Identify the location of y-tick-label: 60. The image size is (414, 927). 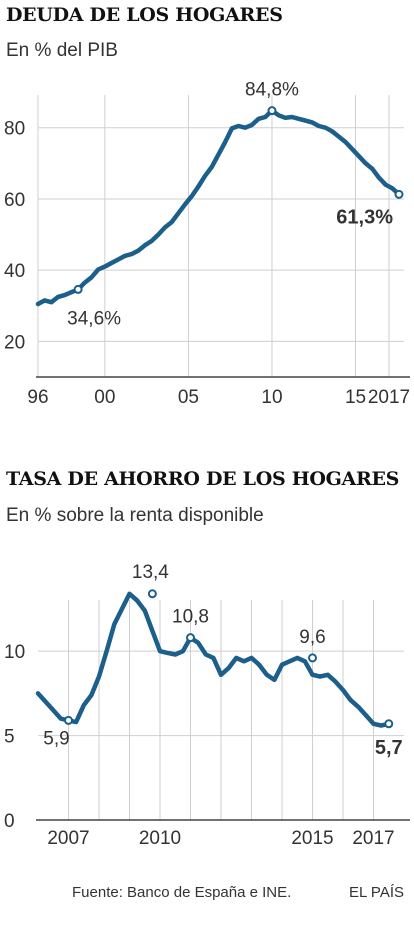
(14, 200).